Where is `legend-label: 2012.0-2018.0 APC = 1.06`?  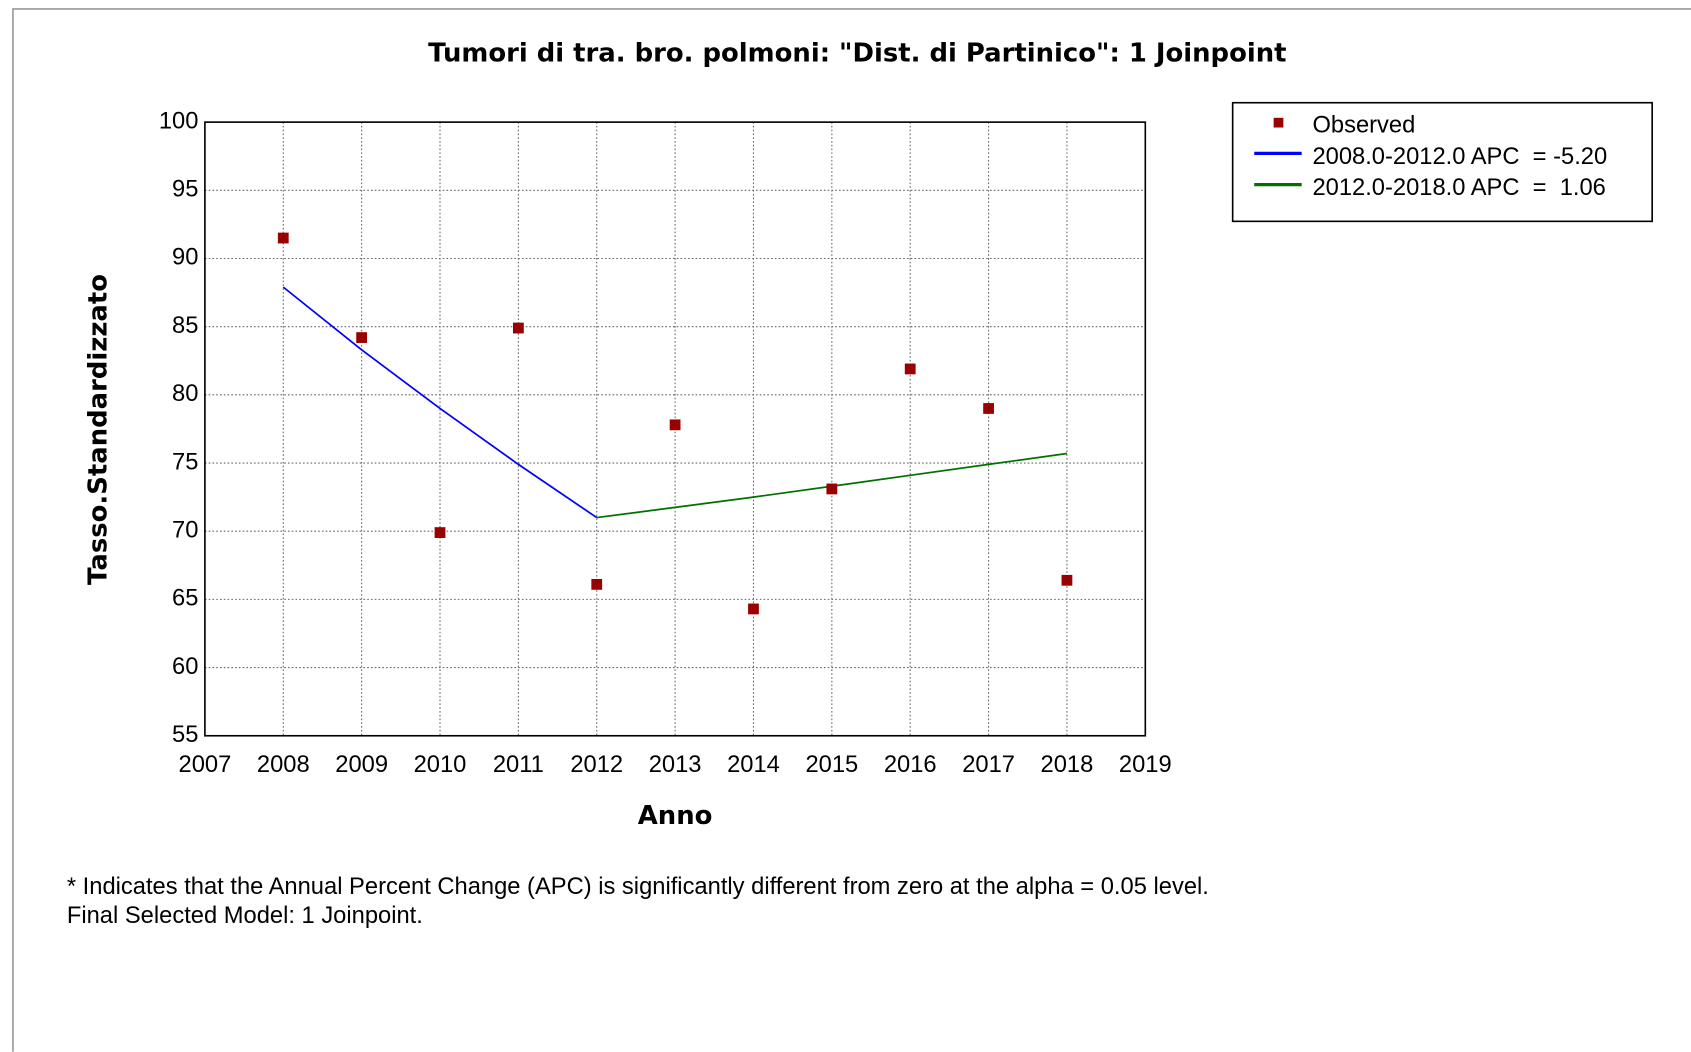
legend-label: 2012.0-2018.0 APC = 1.06 is located at coordinates (1458, 188).